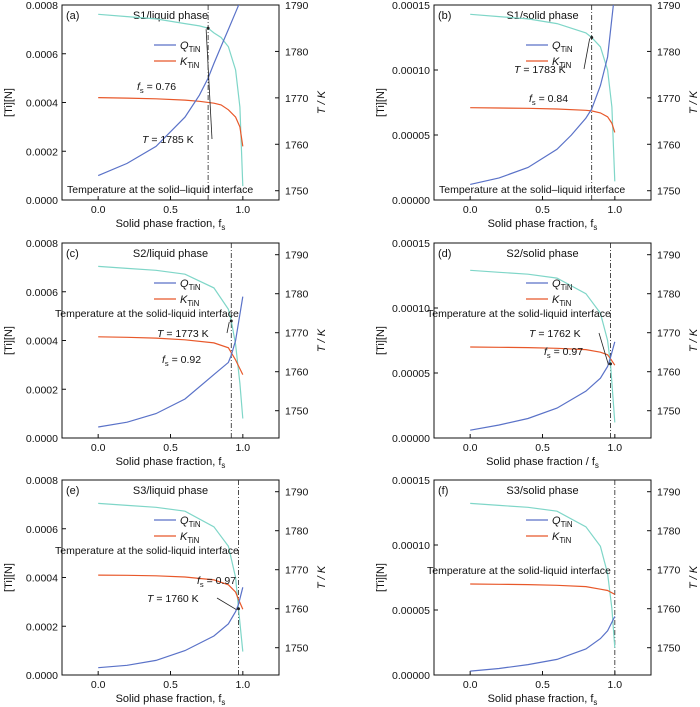 This screenshot has width=700, height=707. I want to click on panel-label: (b), so click(444, 16).